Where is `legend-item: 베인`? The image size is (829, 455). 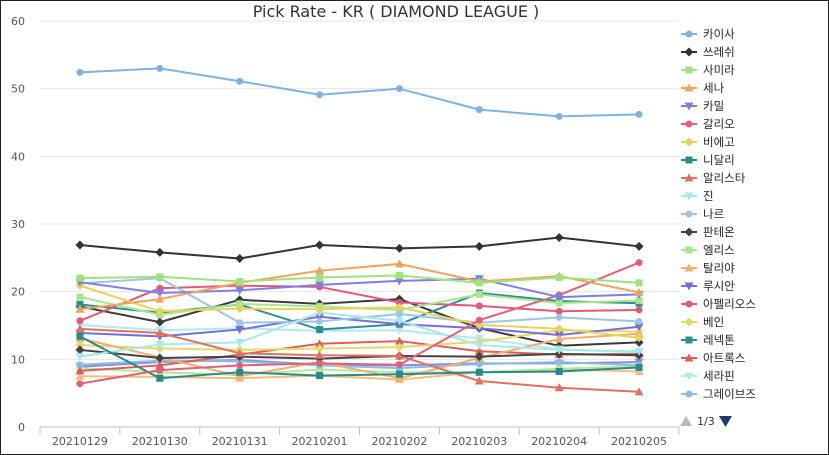
legend-item: 베인 is located at coordinates (702, 322).